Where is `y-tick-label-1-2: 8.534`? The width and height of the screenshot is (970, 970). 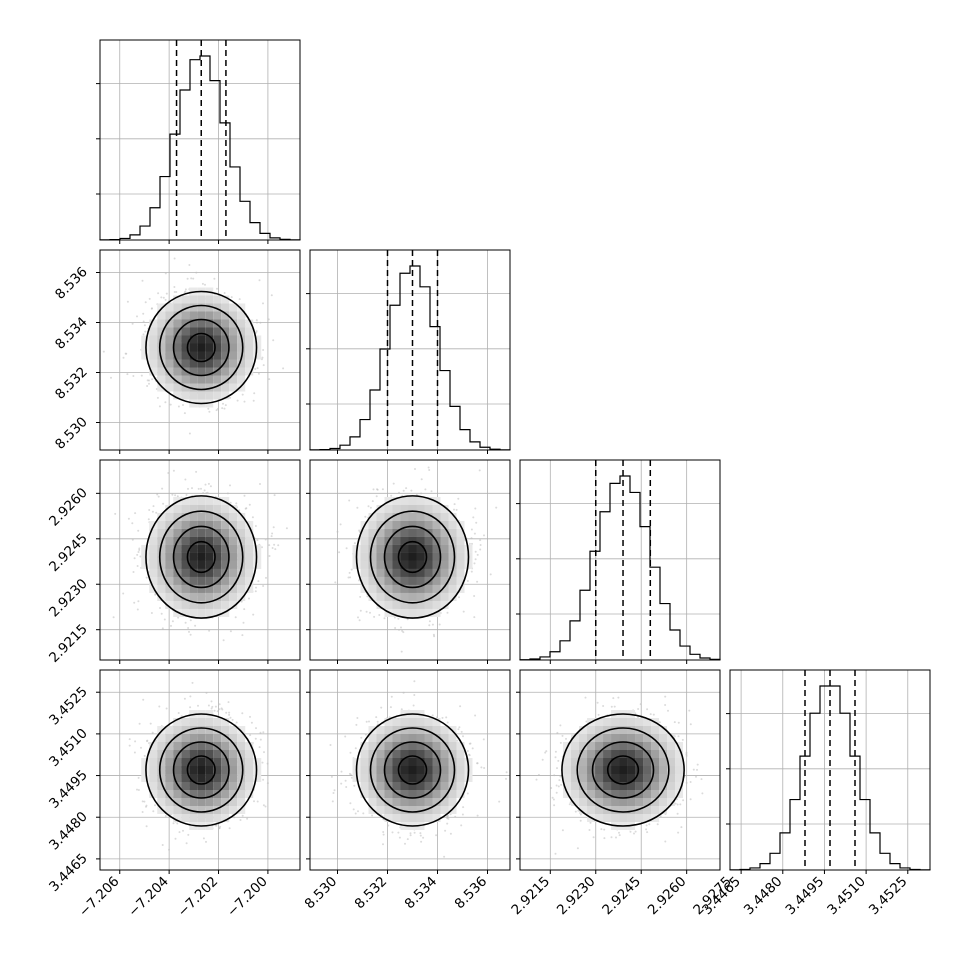 y-tick-label-1-2: 8.534 is located at coordinates (71, 333).